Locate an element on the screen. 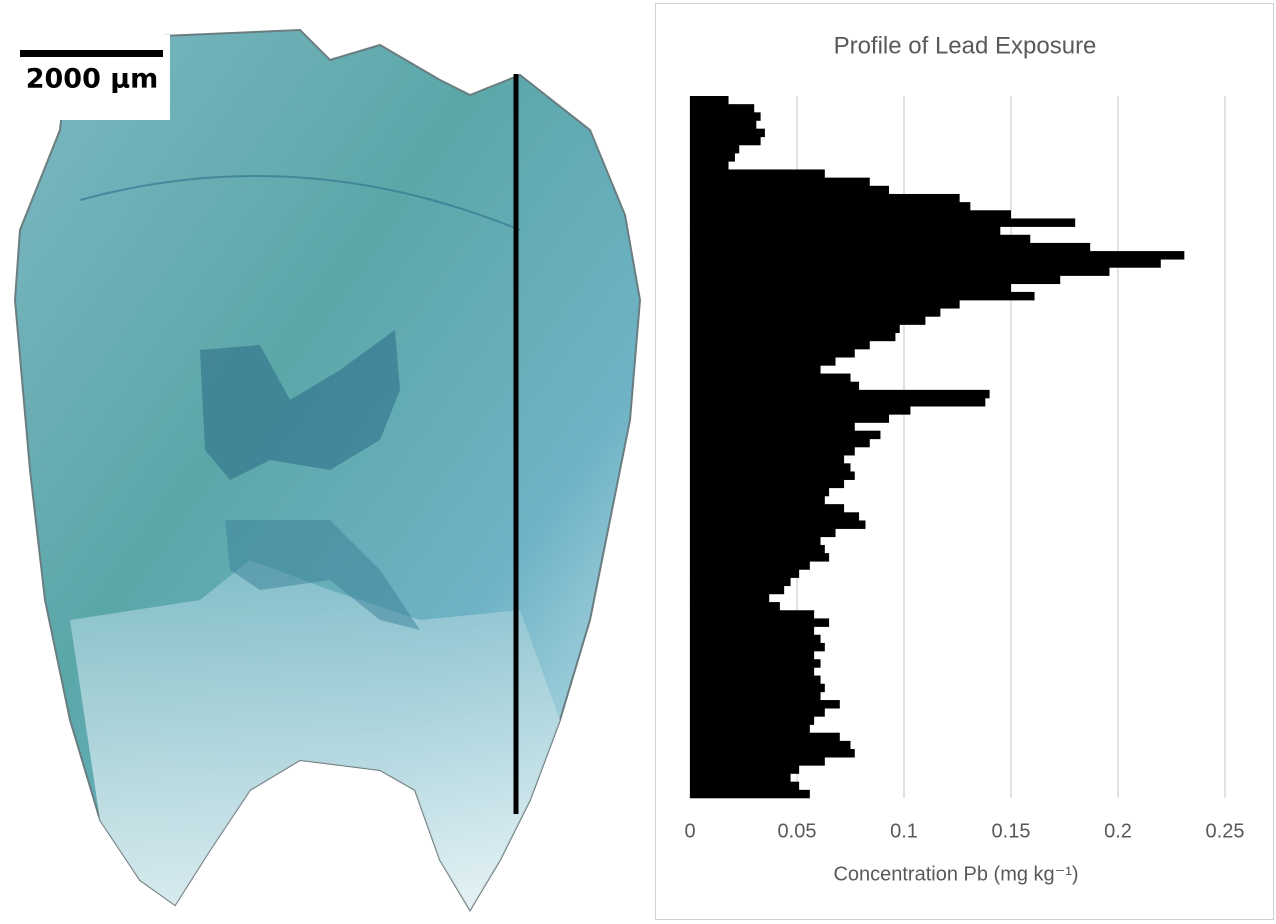 The height and width of the screenshot is (924, 1276). x-tick-label: 0.25 is located at coordinates (1225, 831).